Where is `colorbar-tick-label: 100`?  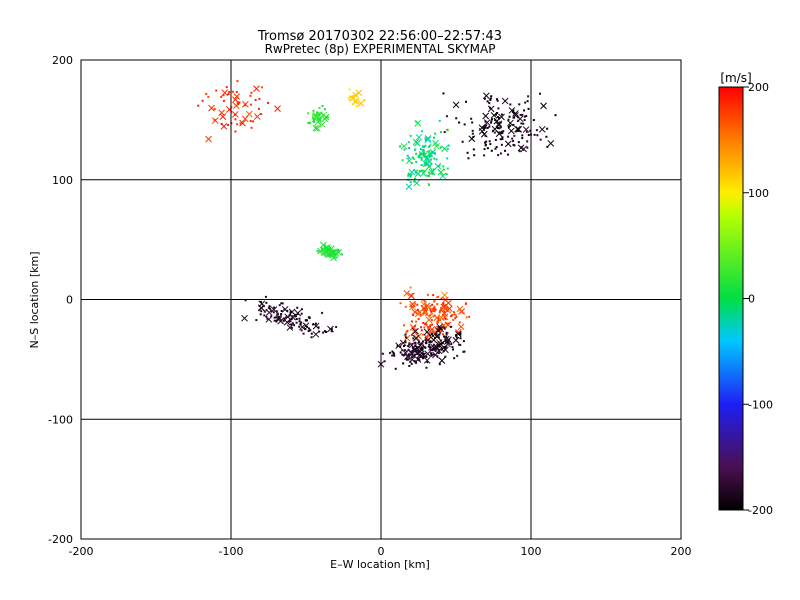
colorbar-tick-label: 100 is located at coordinates (758, 193).